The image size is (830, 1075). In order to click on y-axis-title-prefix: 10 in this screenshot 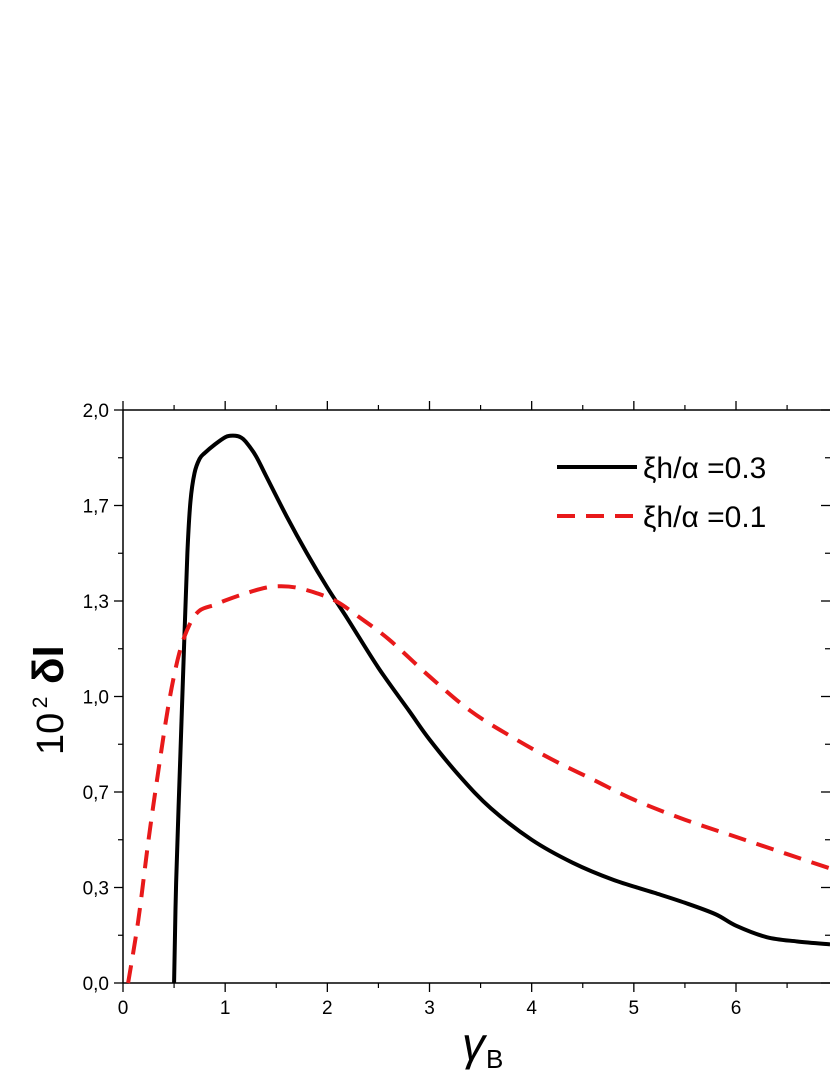, I will do `click(51, 734)`.